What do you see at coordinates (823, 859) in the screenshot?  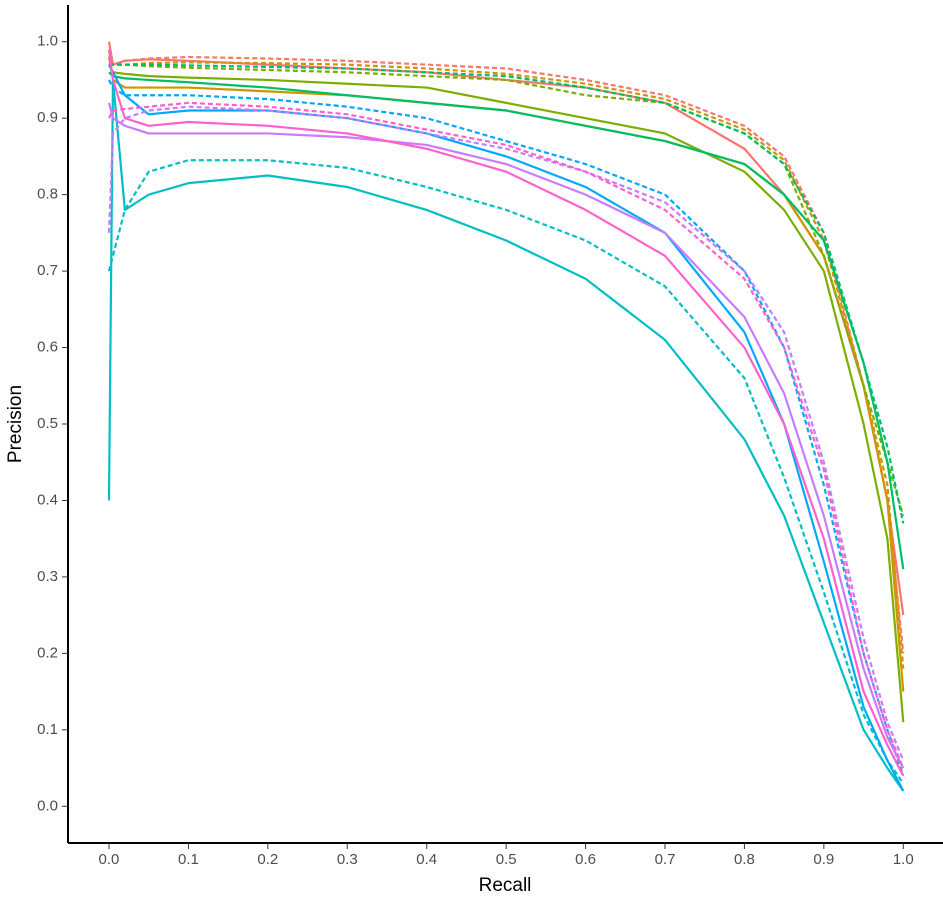 I see `x-tick-label: 0.9` at bounding box center [823, 859].